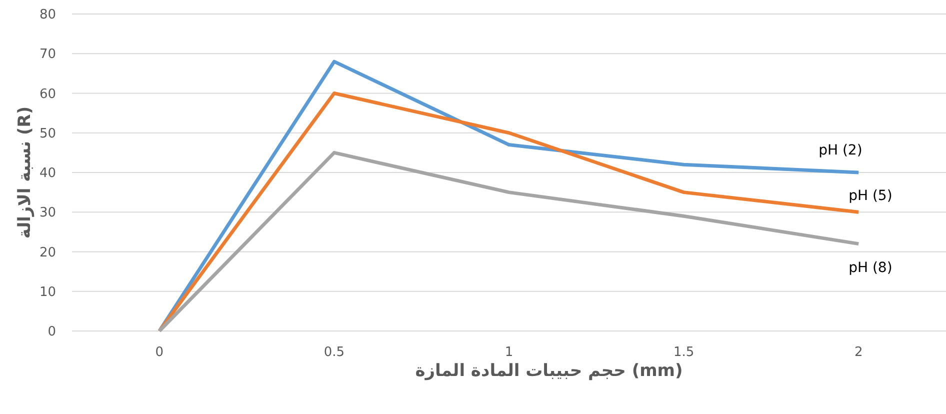 This screenshot has width=946, height=414. What do you see at coordinates (840, 150) in the screenshot?
I see `series-label: pH (2)` at bounding box center [840, 150].